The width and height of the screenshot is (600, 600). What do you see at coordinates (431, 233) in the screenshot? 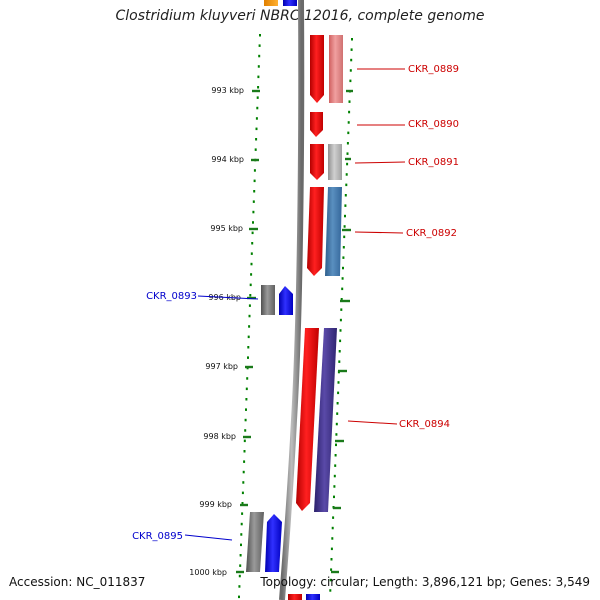
I see `gene-label-ckr-0892: CKR_0892` at bounding box center [431, 233].